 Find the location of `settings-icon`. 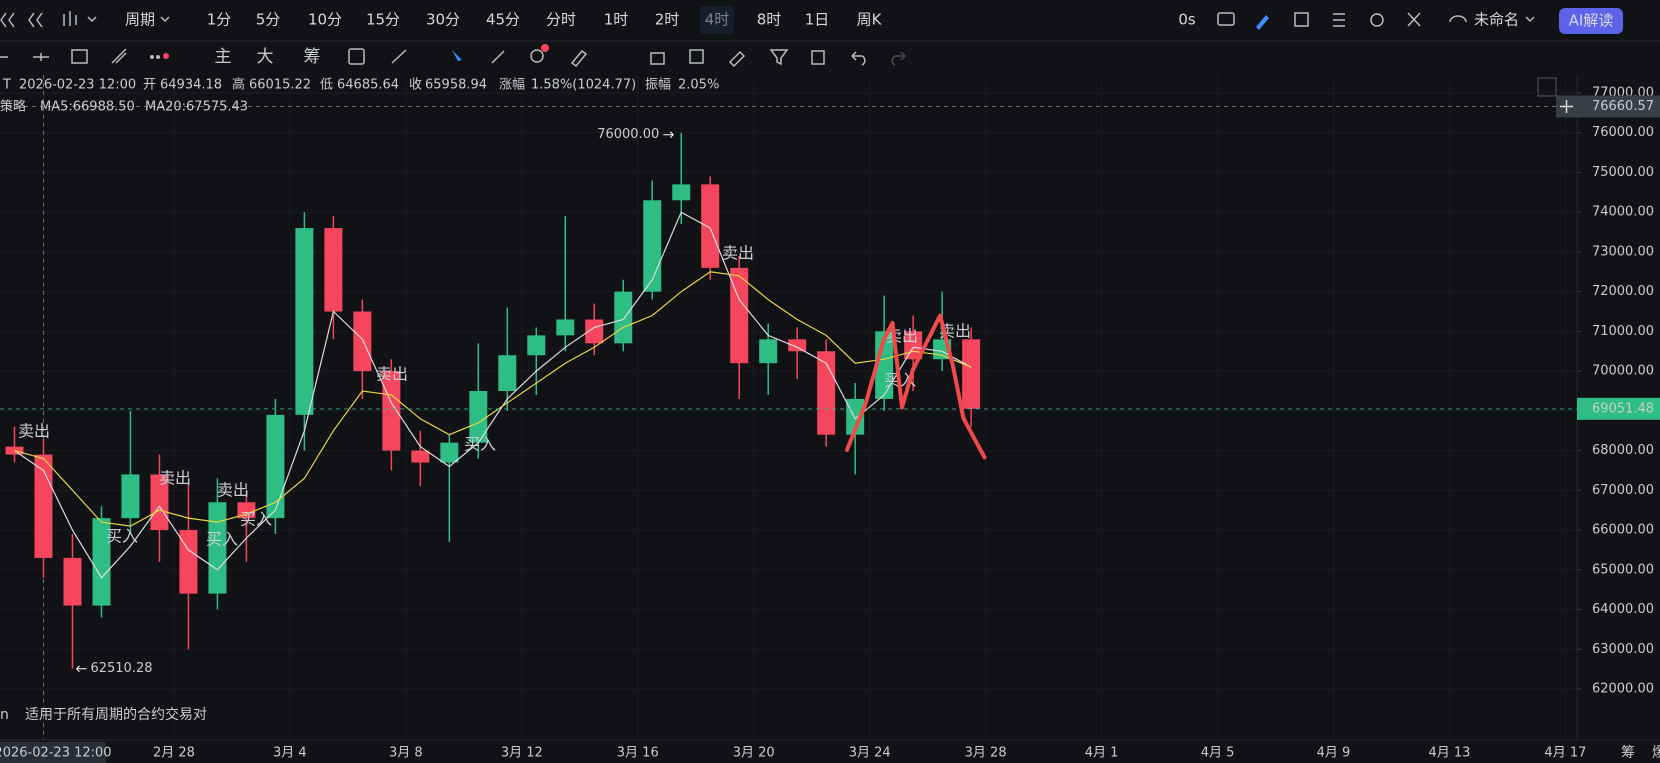

settings-icon is located at coordinates (1377, 20).